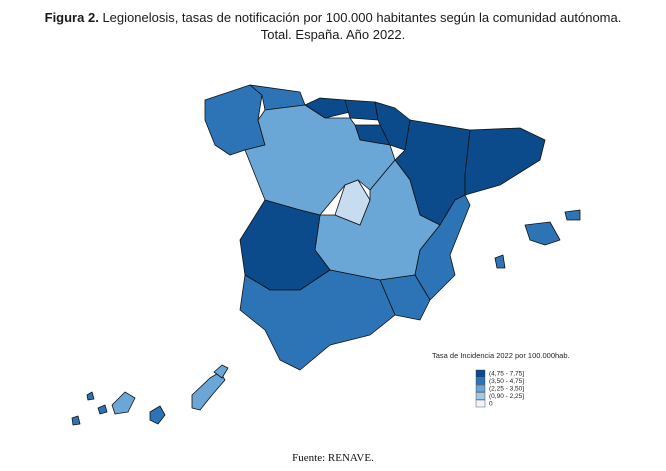 This screenshot has width=666, height=471. I want to click on legend-label: (2,25 - 3,50], so click(506, 389).